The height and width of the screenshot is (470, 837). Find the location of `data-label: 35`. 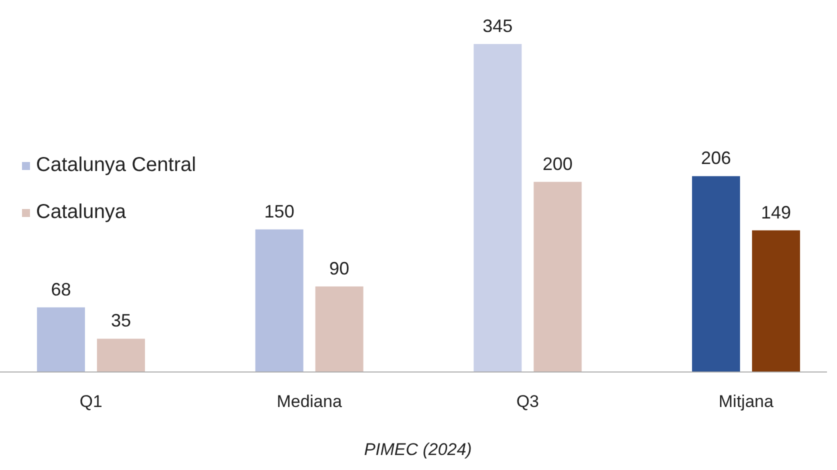

data-label: 35 is located at coordinates (120, 320).